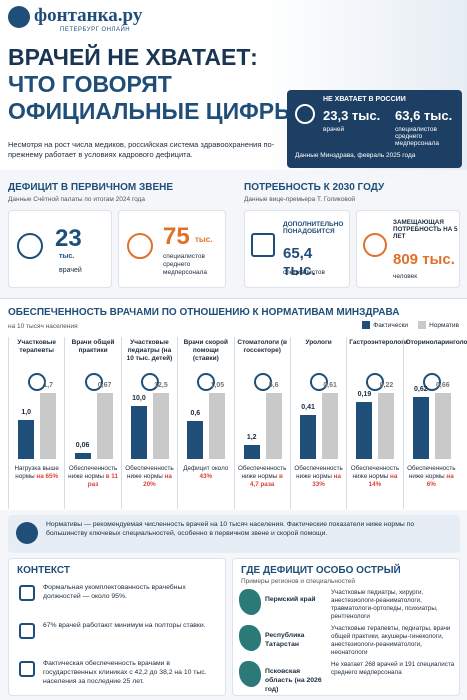 This screenshot has width=467, height=700. I want to click on card-label: человек, so click(405, 276).